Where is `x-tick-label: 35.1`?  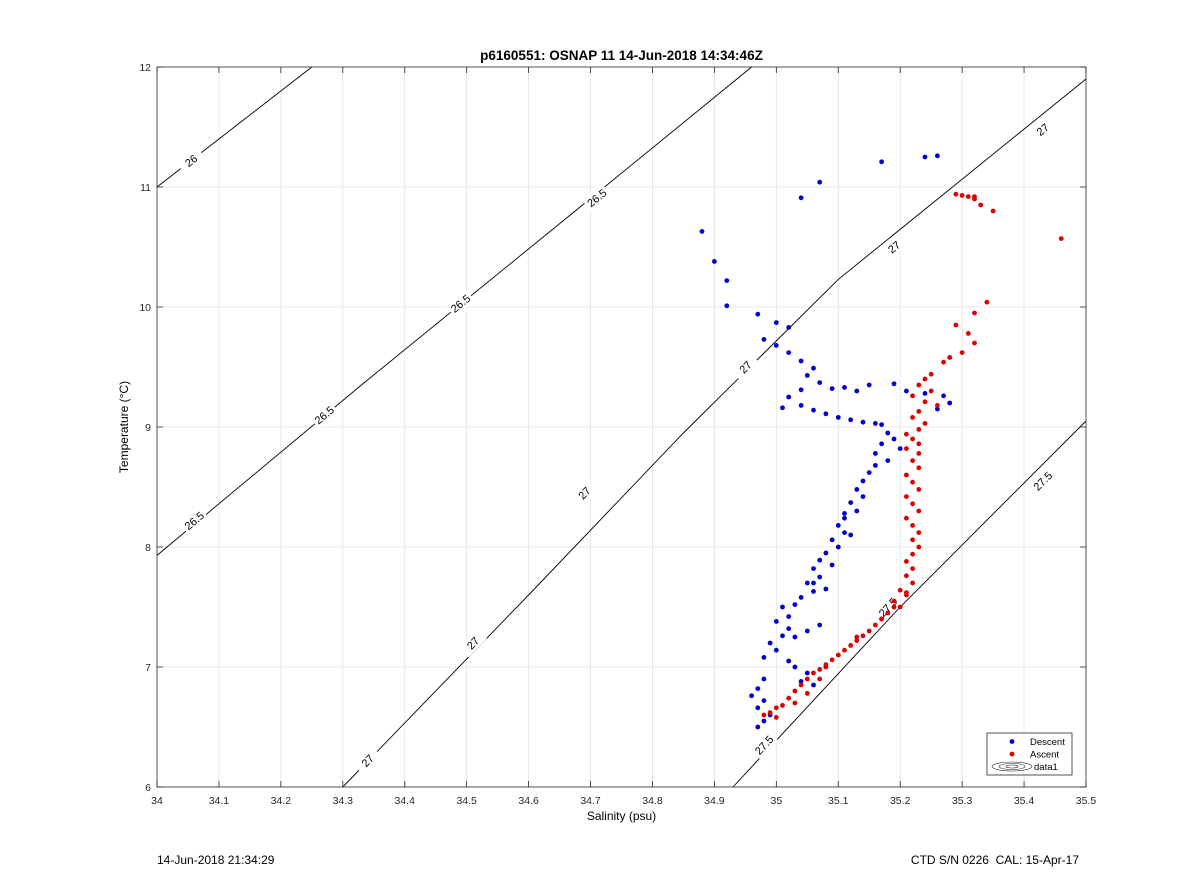
x-tick-label: 35.1 is located at coordinates (838, 801).